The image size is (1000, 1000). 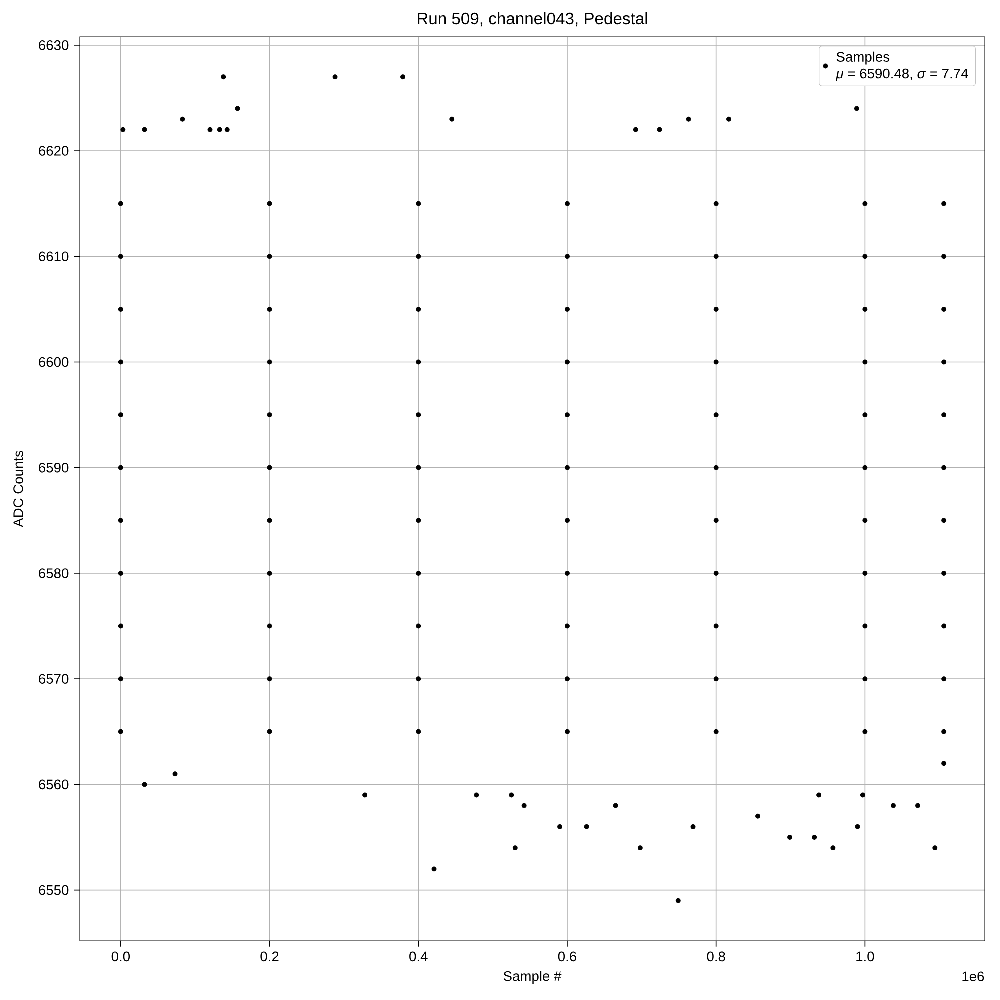 I want to click on x-tick-label: 0.2, so click(x=269, y=957).